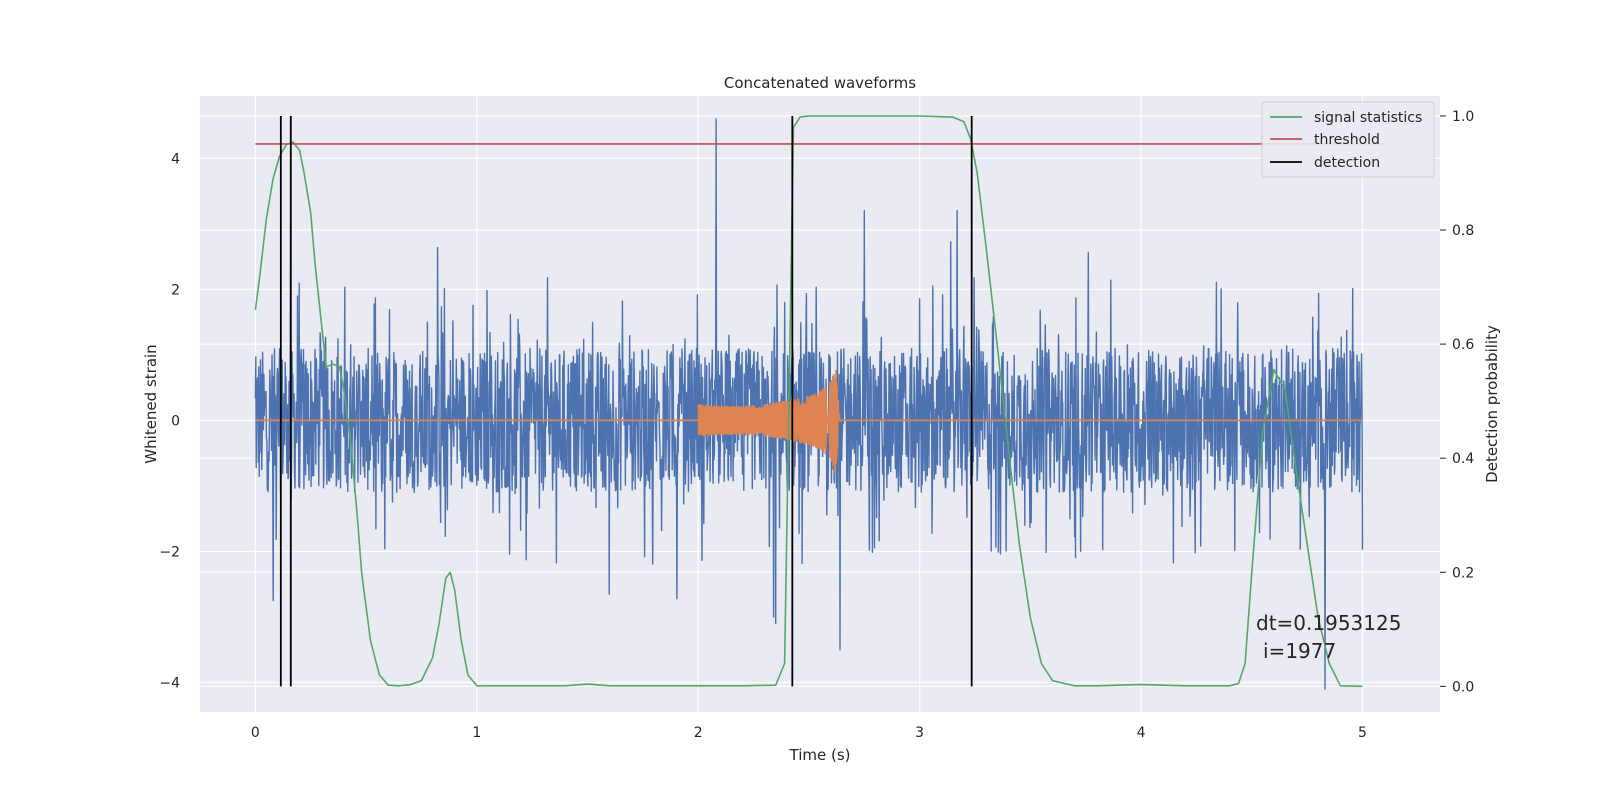  Describe the element at coordinates (255, 733) in the screenshot. I see `x-tick-label: 0` at that location.